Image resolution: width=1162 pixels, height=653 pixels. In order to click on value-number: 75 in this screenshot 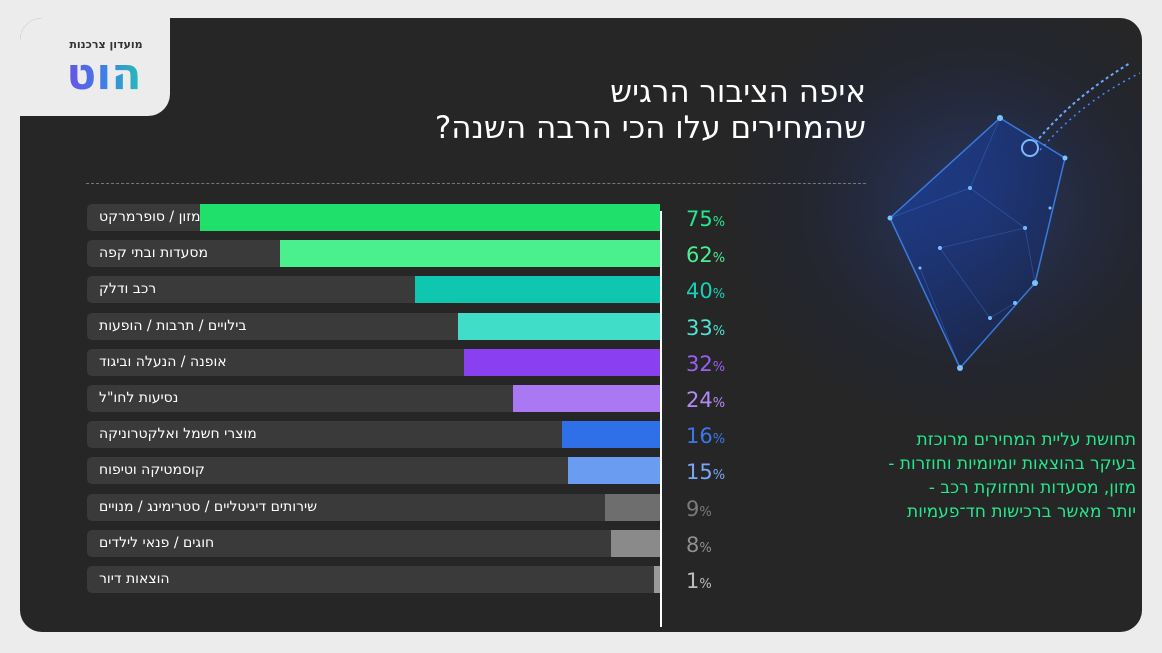, I will do `click(699, 219)`.